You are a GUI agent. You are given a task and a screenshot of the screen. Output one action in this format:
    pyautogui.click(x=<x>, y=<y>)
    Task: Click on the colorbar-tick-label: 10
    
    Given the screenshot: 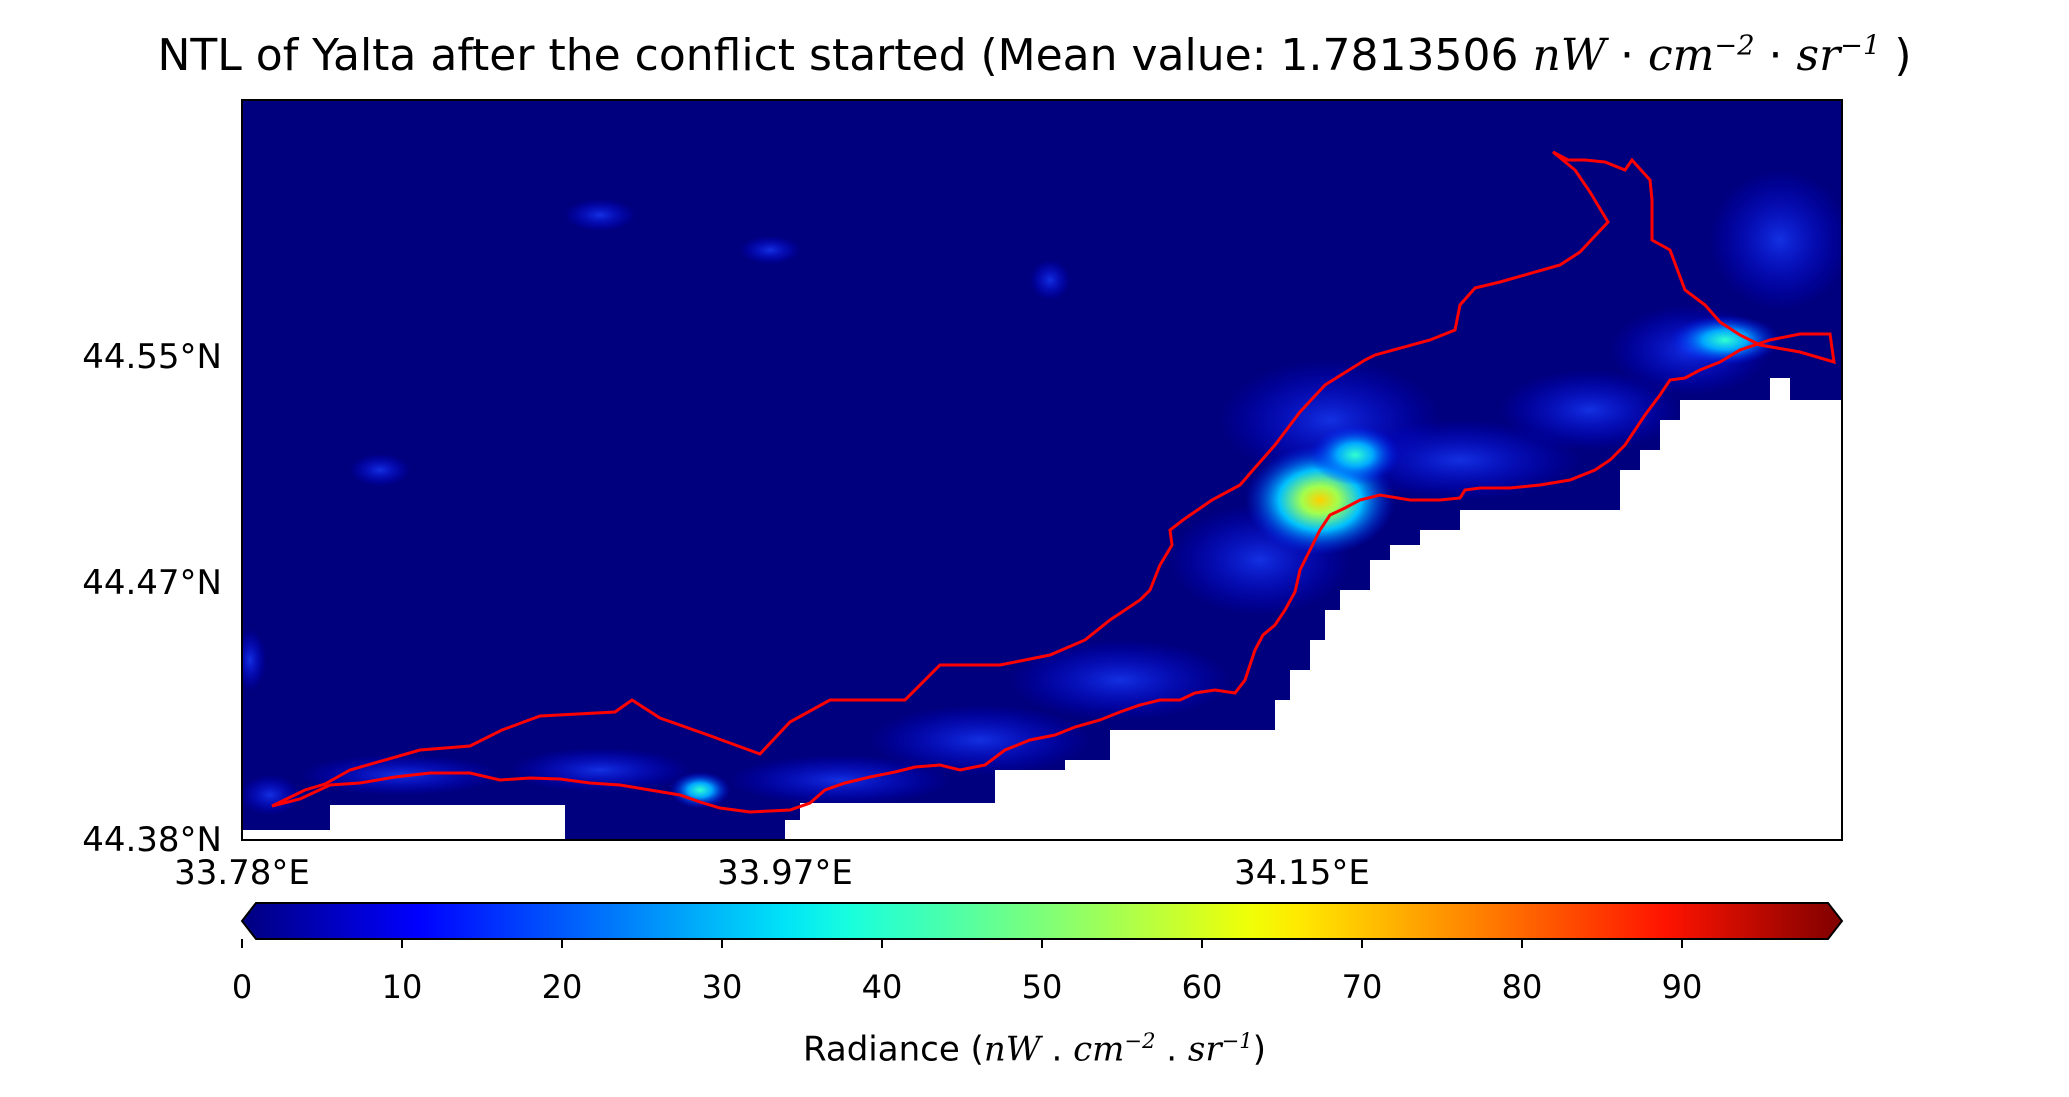 What is the action you would take?
    pyautogui.click(x=402, y=987)
    